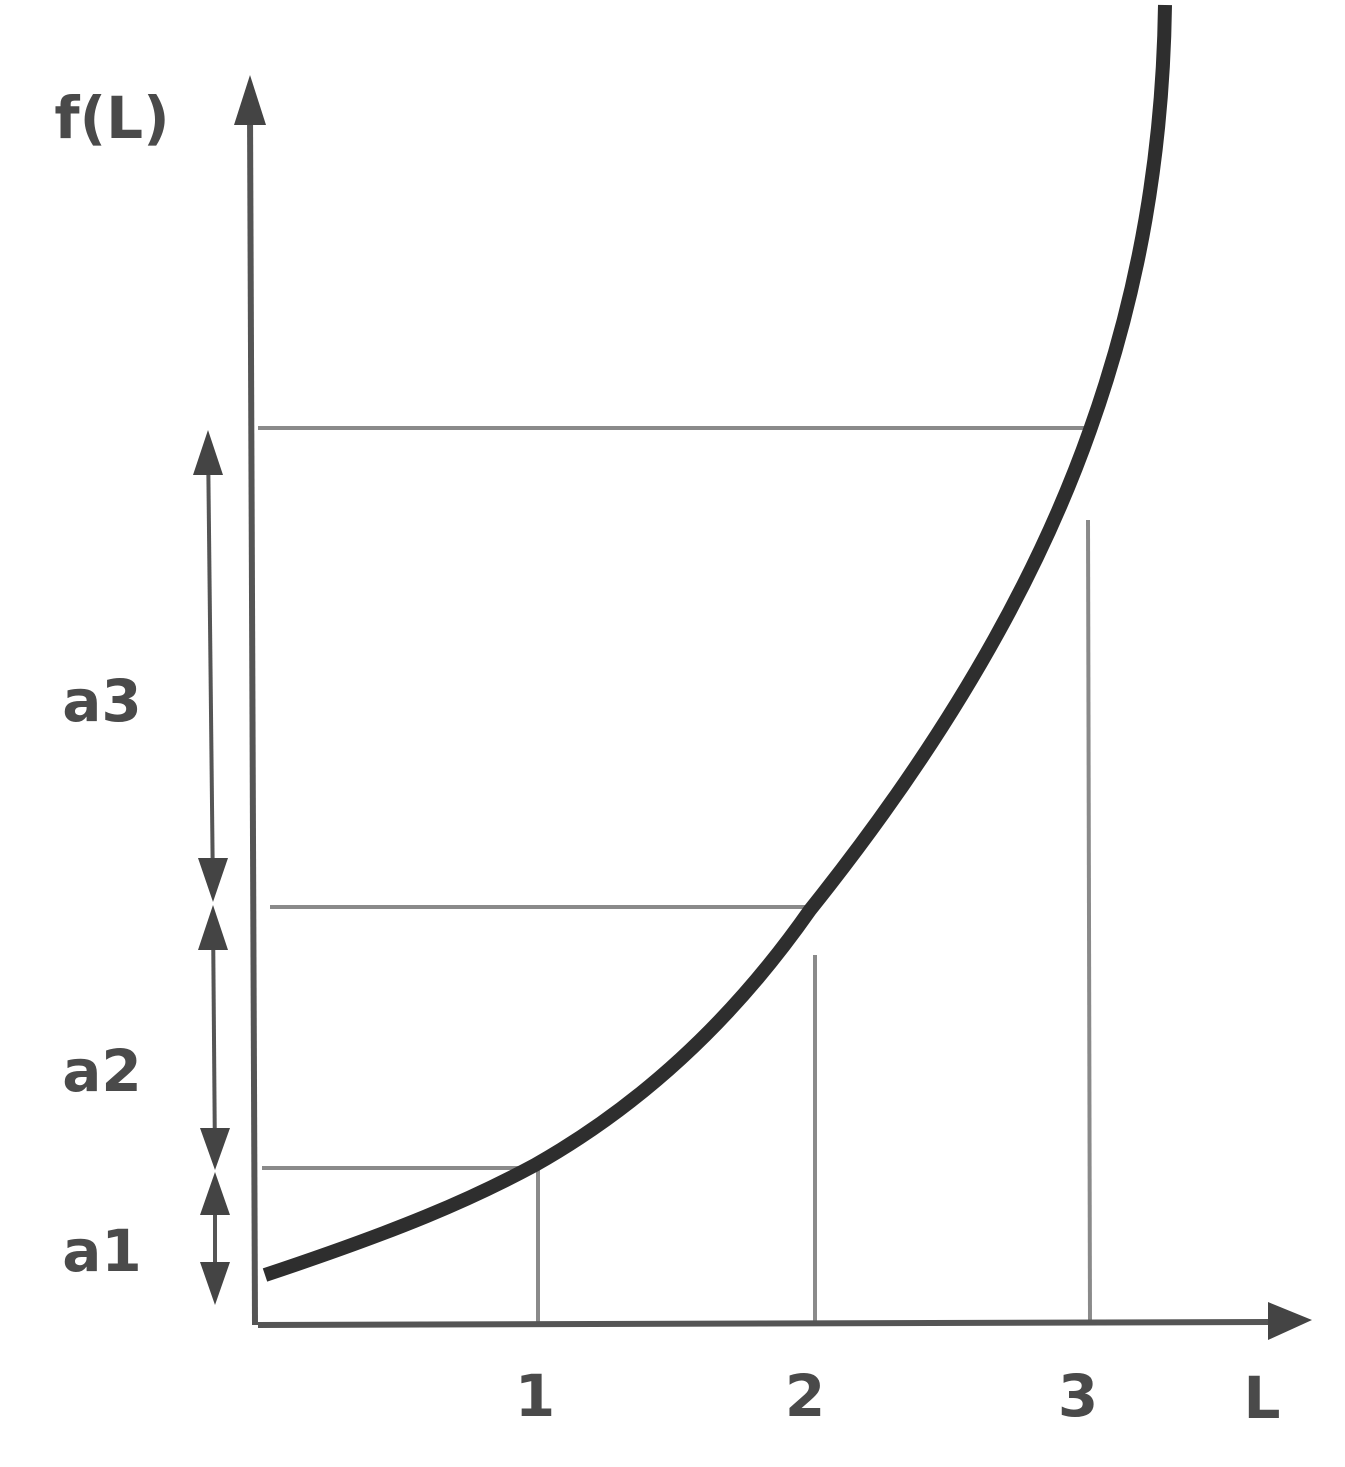 The image size is (1345, 1467). What do you see at coordinates (102, 1071) in the screenshot?
I see `segment-label: a2` at bounding box center [102, 1071].